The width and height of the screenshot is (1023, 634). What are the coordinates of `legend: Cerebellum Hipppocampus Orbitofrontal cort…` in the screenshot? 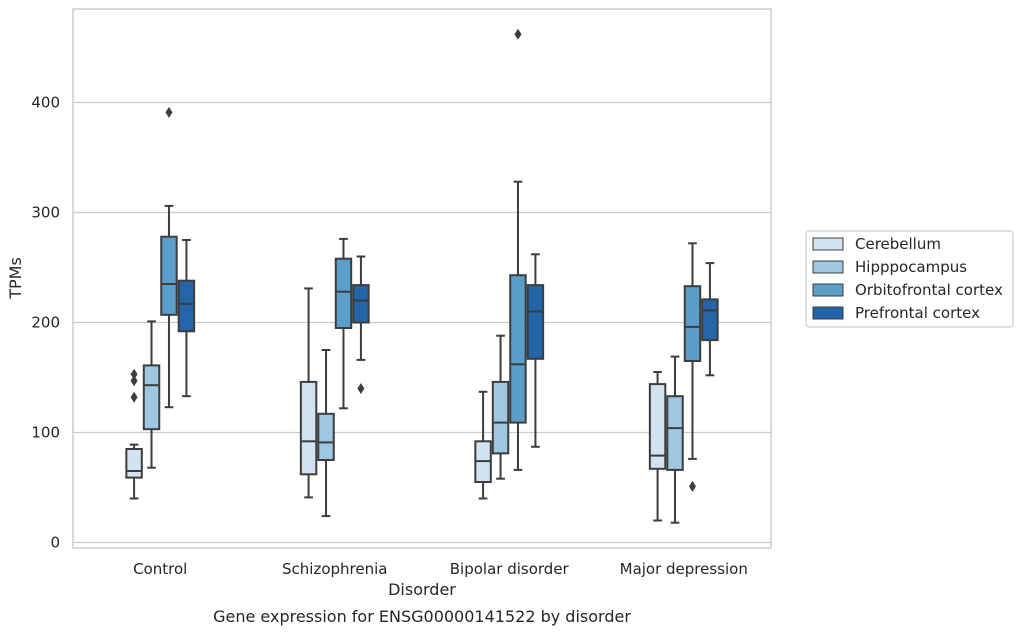 It's located at (909, 279).